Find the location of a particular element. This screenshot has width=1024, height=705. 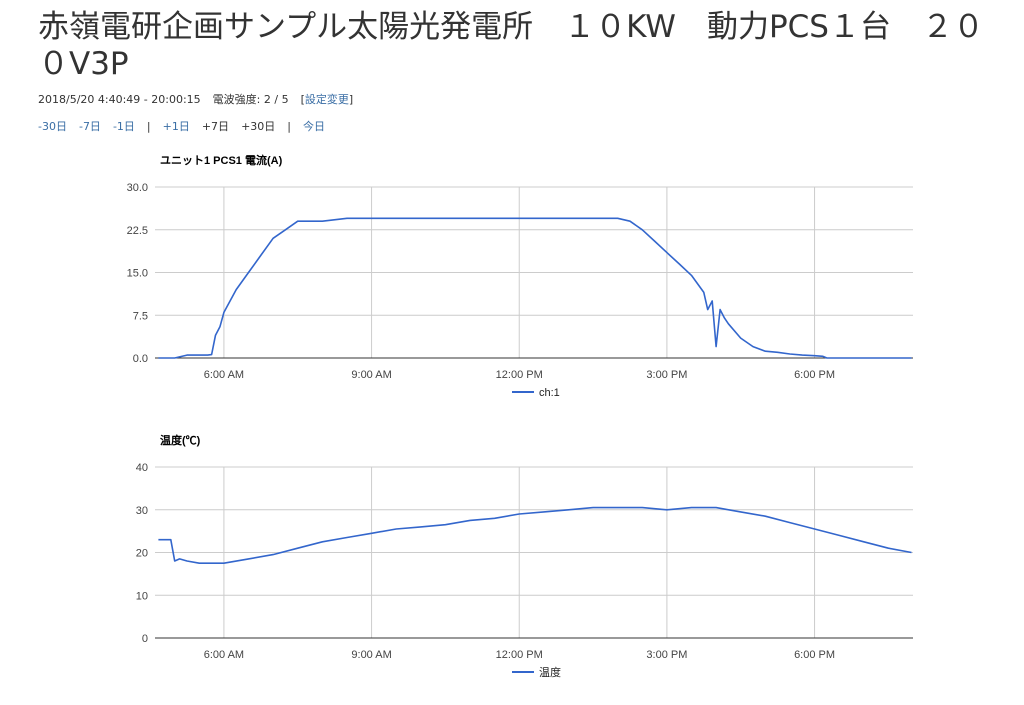

chart-temperature-xtick-label: 3:00 PM is located at coordinates (666, 655).